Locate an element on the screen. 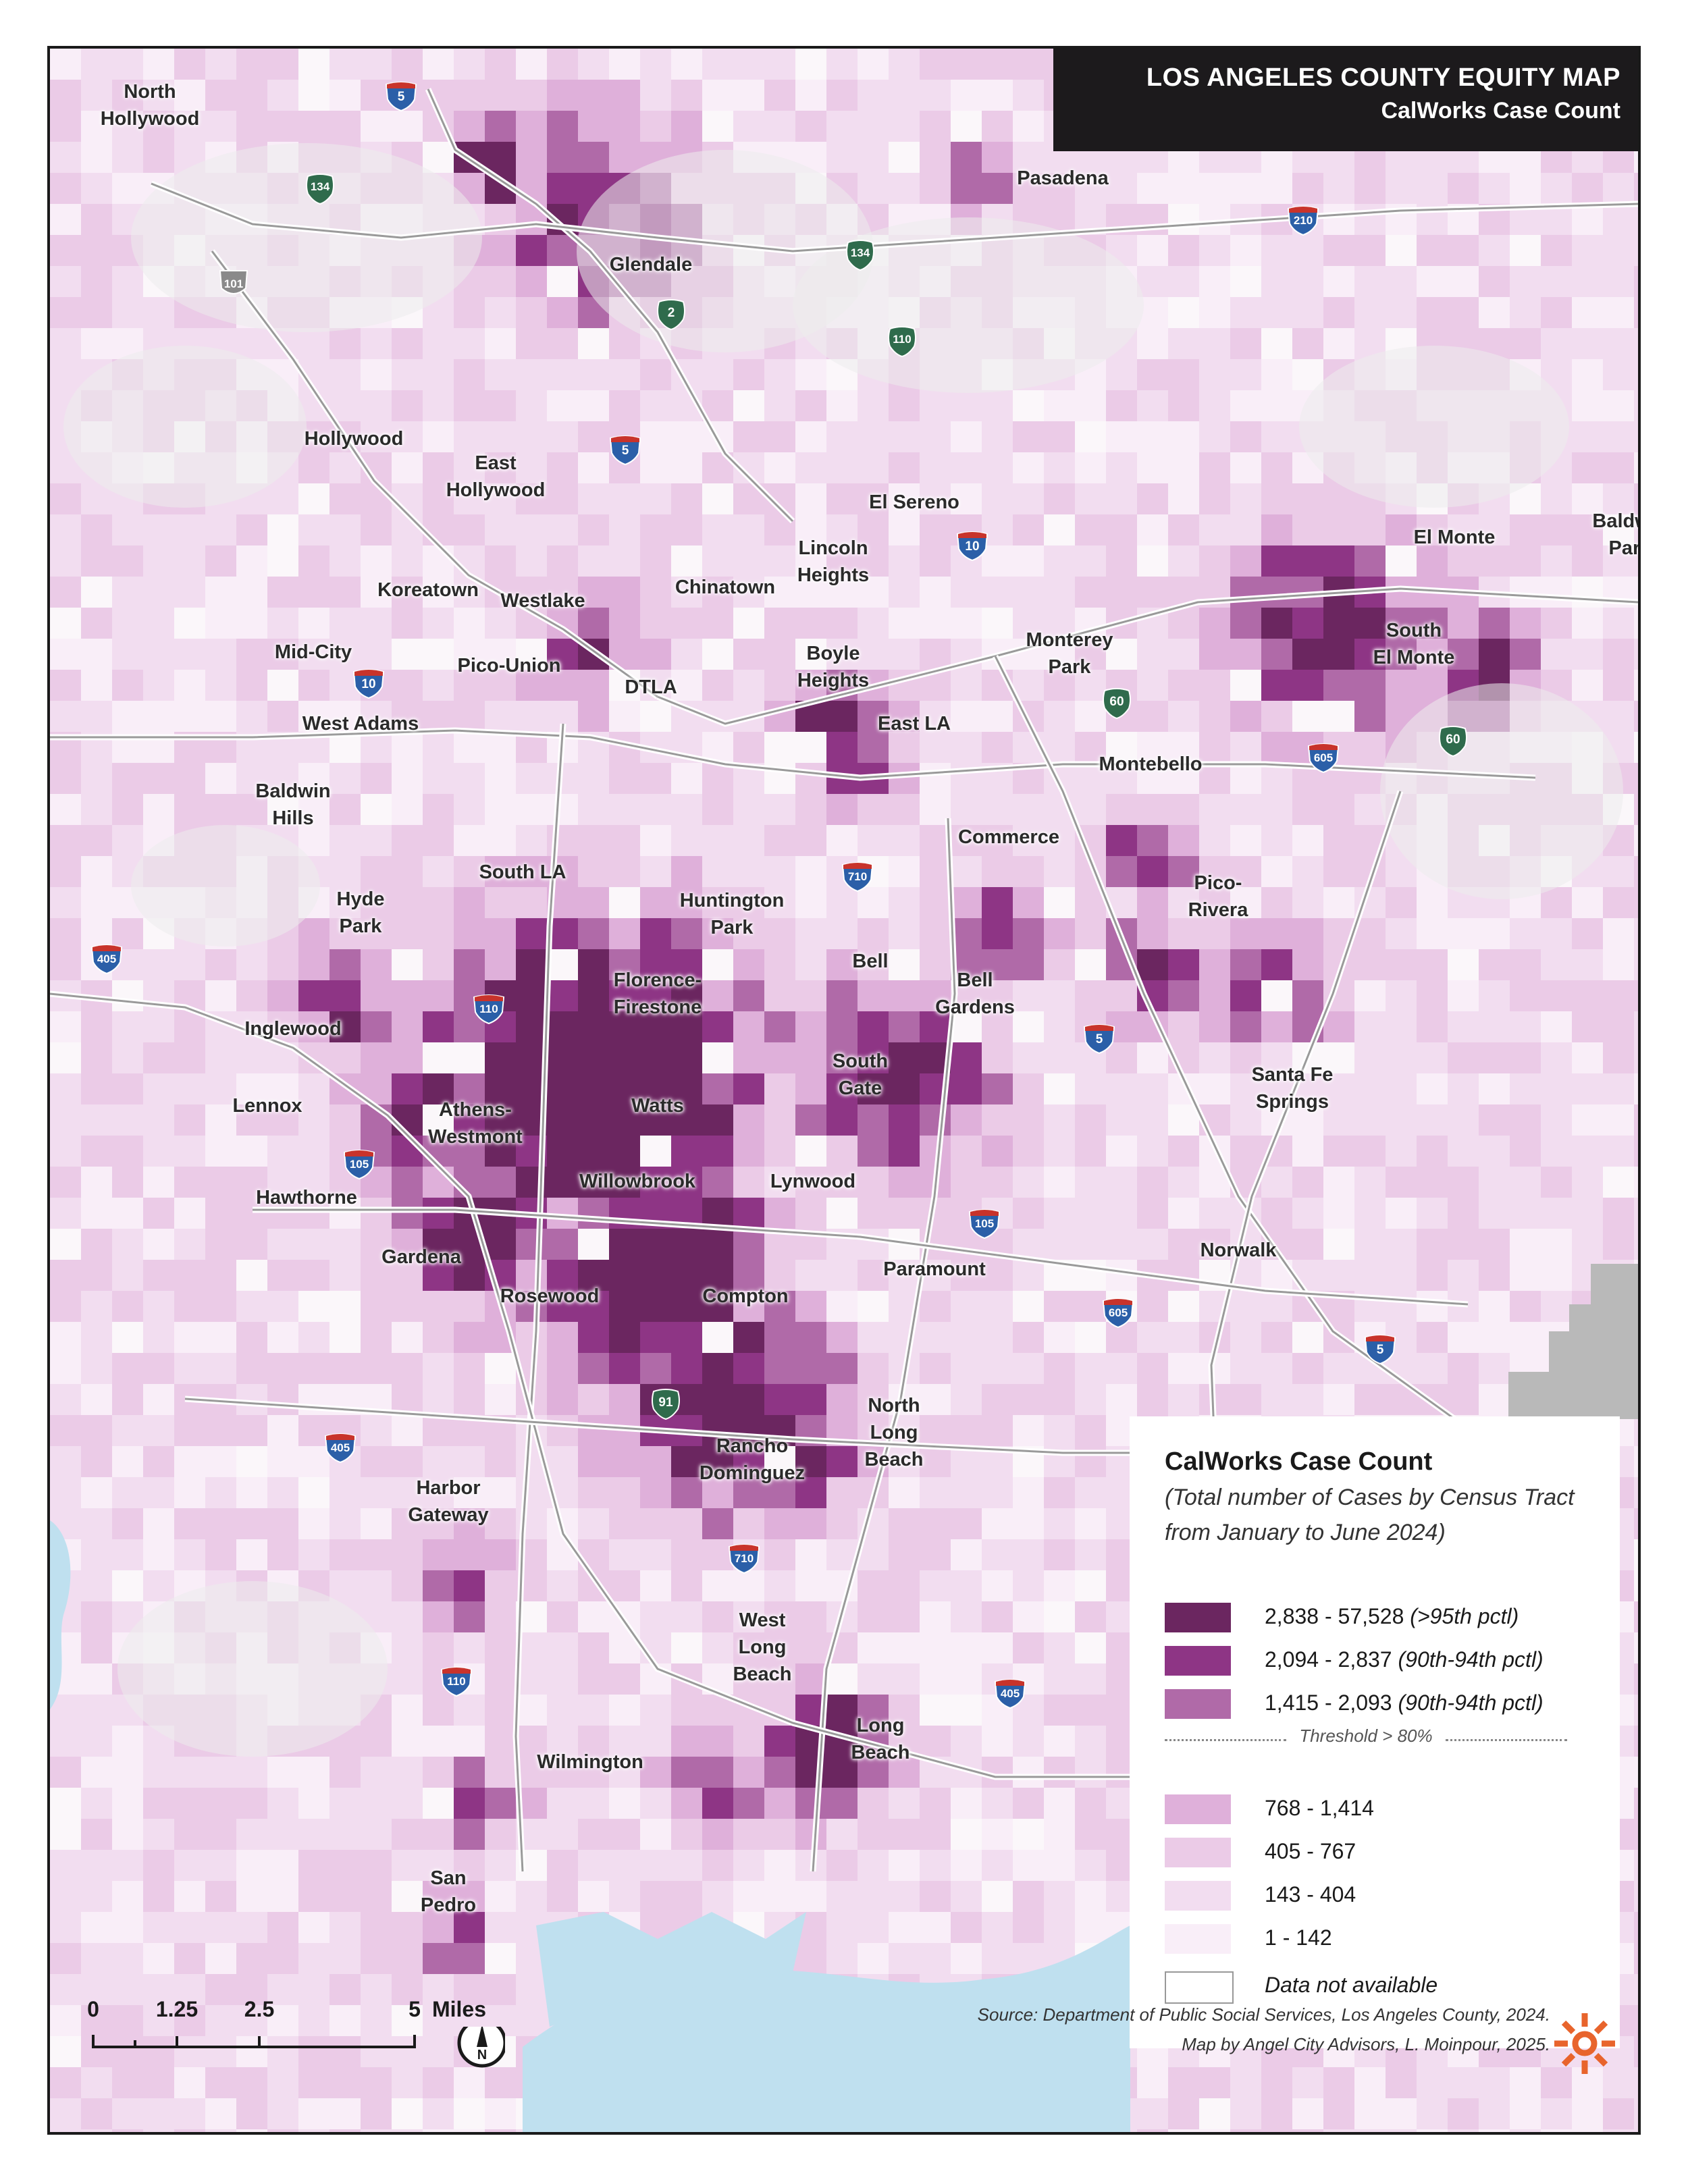  place-label-north-long-beach: North Long Beach is located at coordinates (894, 1432).